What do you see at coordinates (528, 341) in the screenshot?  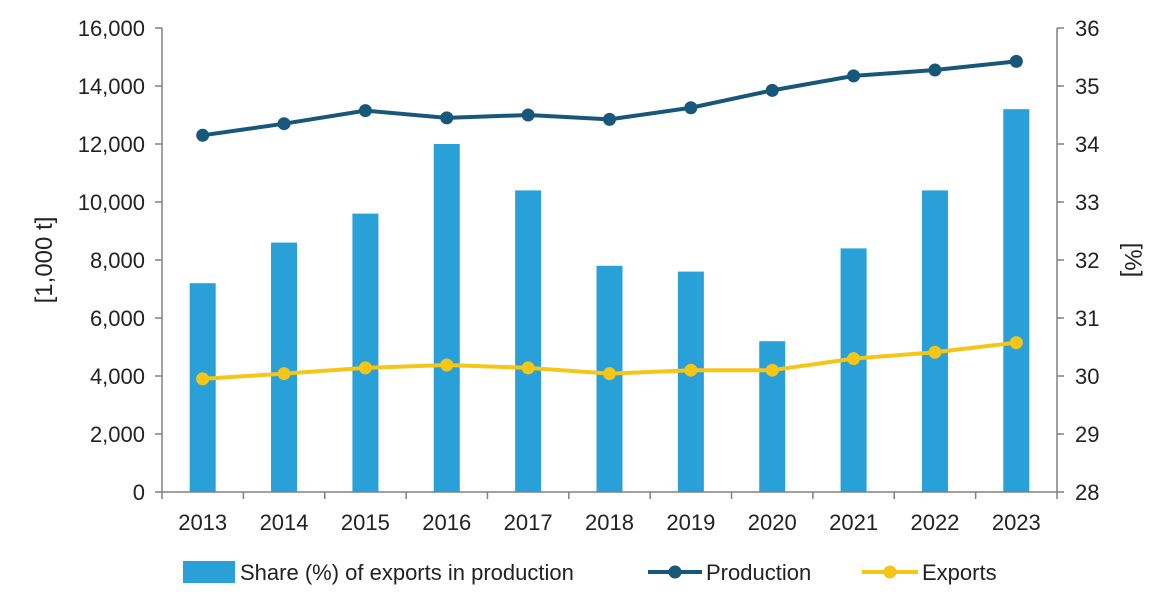 I see `bar-2017` at bounding box center [528, 341].